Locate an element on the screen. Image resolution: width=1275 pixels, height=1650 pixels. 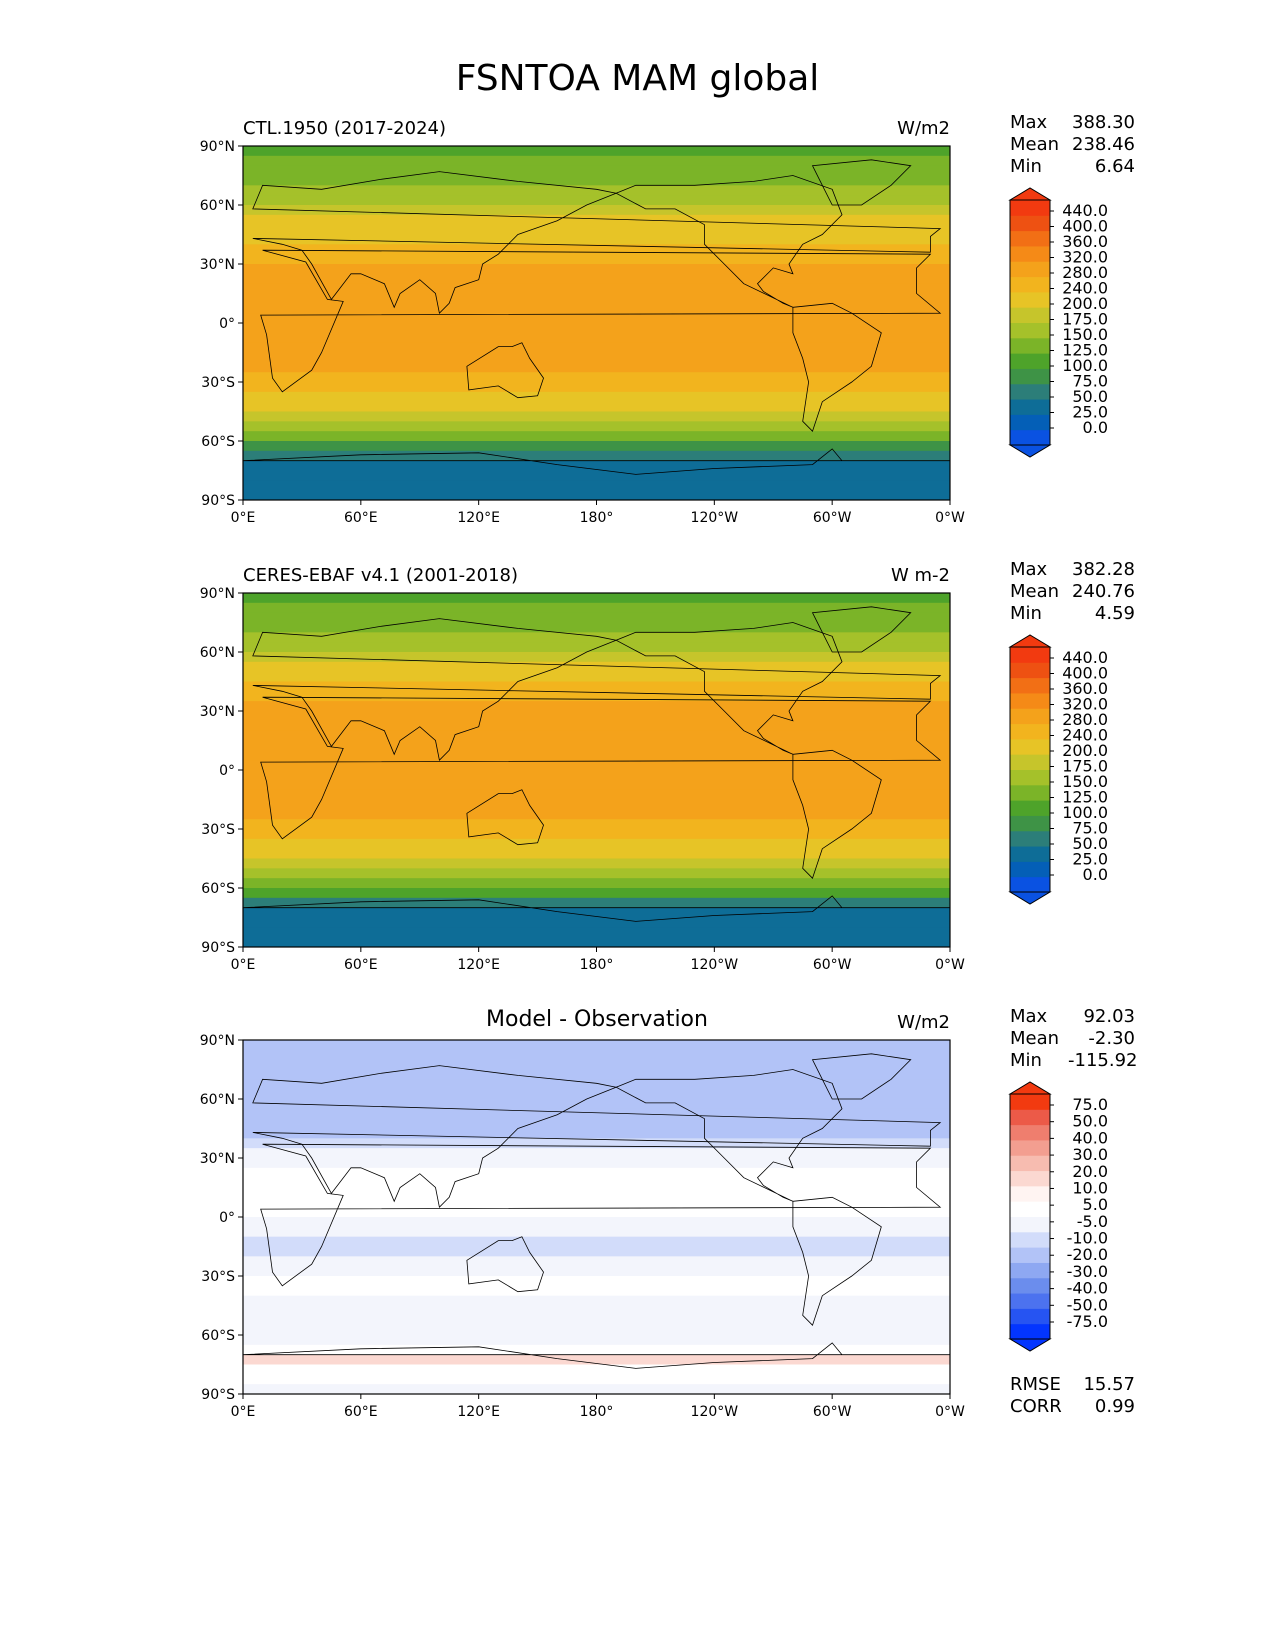
colorbar-label: -30.0 is located at coordinates (1087, 1271).